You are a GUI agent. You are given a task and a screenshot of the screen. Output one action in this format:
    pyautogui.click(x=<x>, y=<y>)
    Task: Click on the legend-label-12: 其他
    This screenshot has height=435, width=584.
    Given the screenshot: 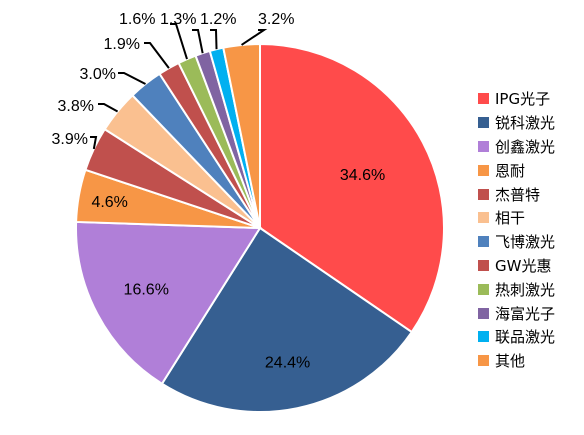 What is the action you would take?
    pyautogui.click(x=510, y=361)
    